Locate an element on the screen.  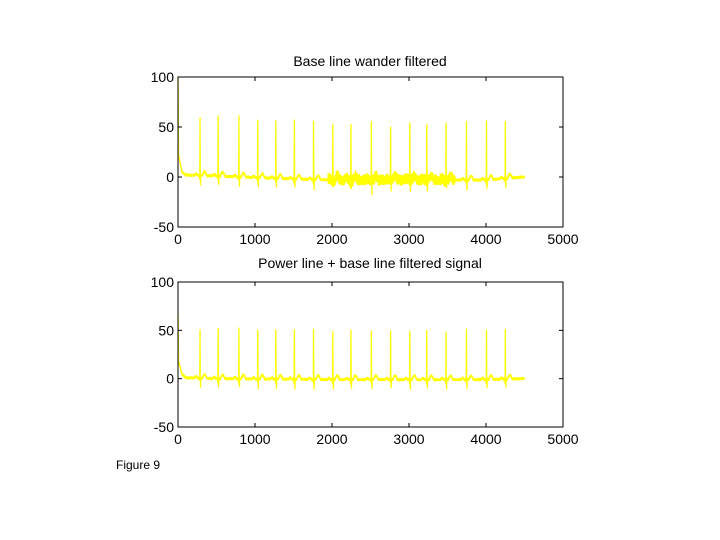
chart-title: Base line wander filtered is located at coordinates (369, 61).